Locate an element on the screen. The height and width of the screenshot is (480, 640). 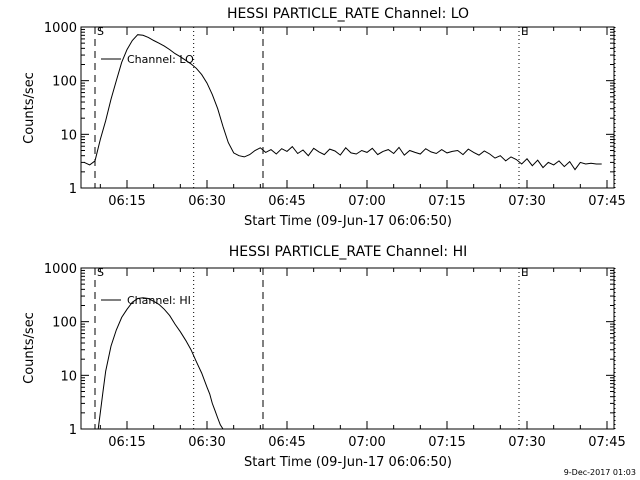
x-axis-label-lo: Start Time (09-Jun-17 06:06:50) is located at coordinates (348, 221).